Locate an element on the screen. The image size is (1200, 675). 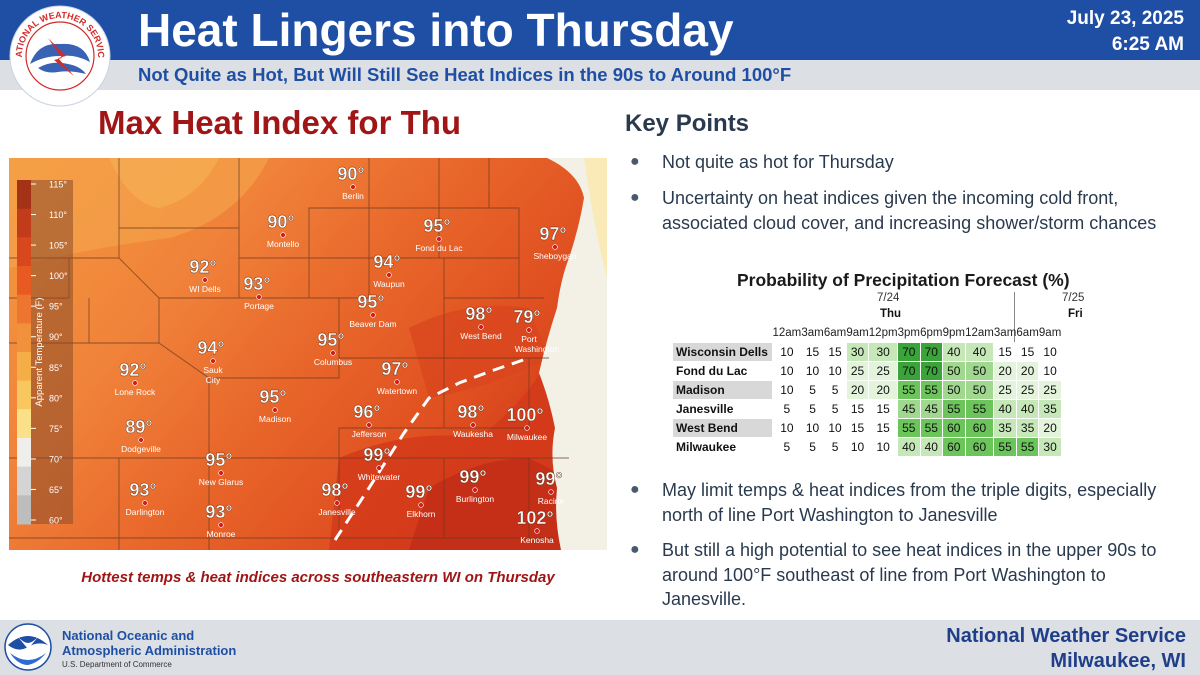
city-label: 95° Fond du Lac is located at coordinates (439, 234).